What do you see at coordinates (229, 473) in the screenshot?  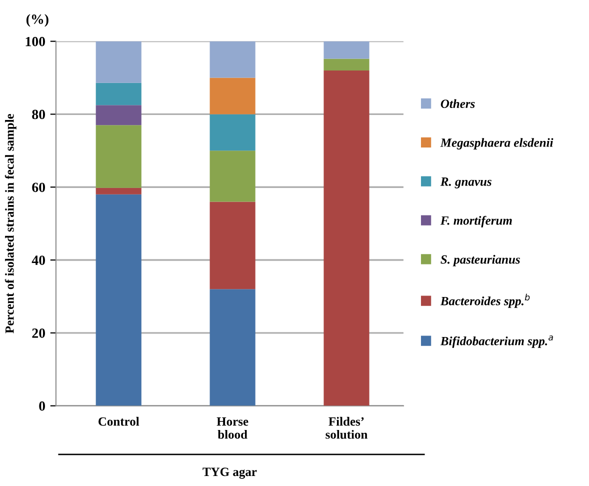 I see `x-axis-title: TYG agar` at bounding box center [229, 473].